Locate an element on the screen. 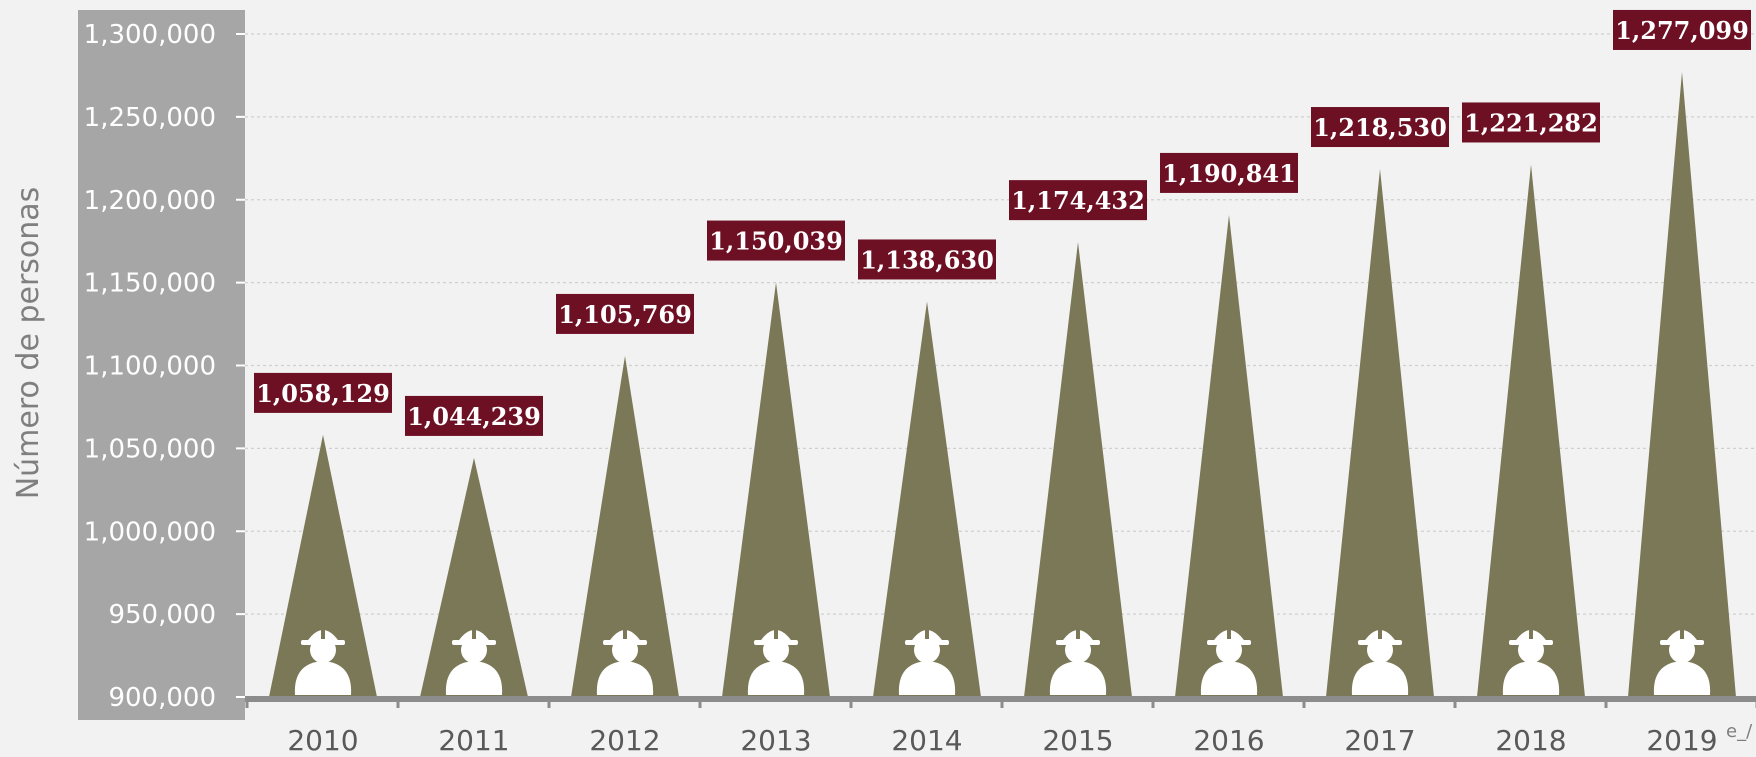 Image resolution: width=1756 pixels, height=757 pixels. x-tick-label: 2011 is located at coordinates (473, 740).